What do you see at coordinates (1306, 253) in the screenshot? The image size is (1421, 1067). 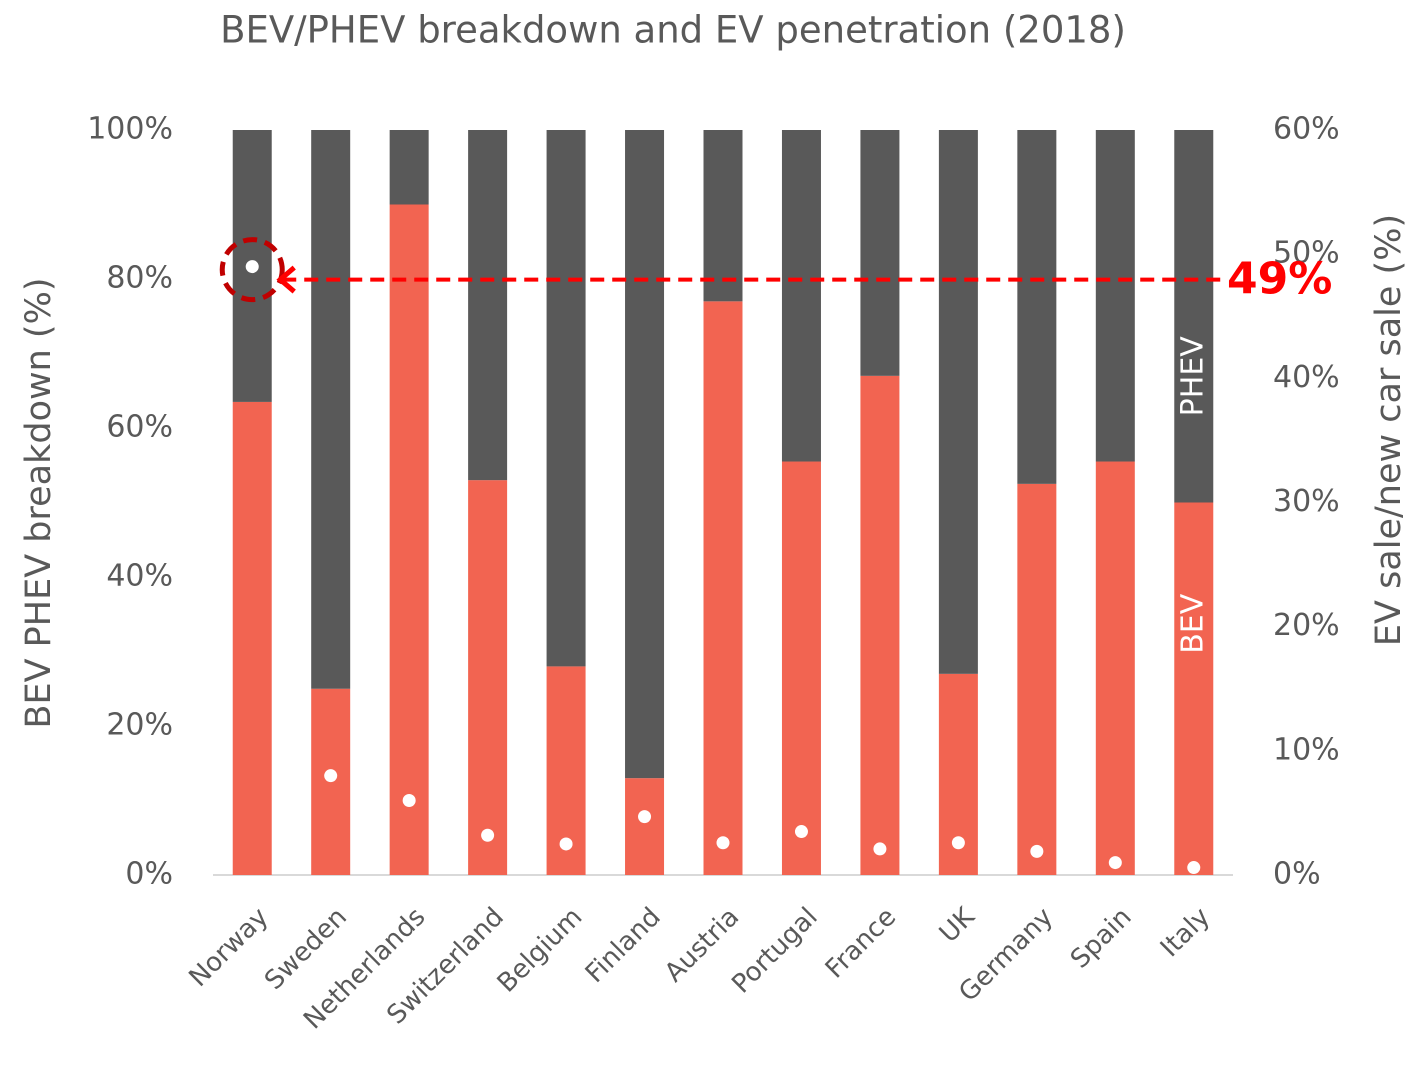 I see `y2-tick-label: 50%` at bounding box center [1306, 253].